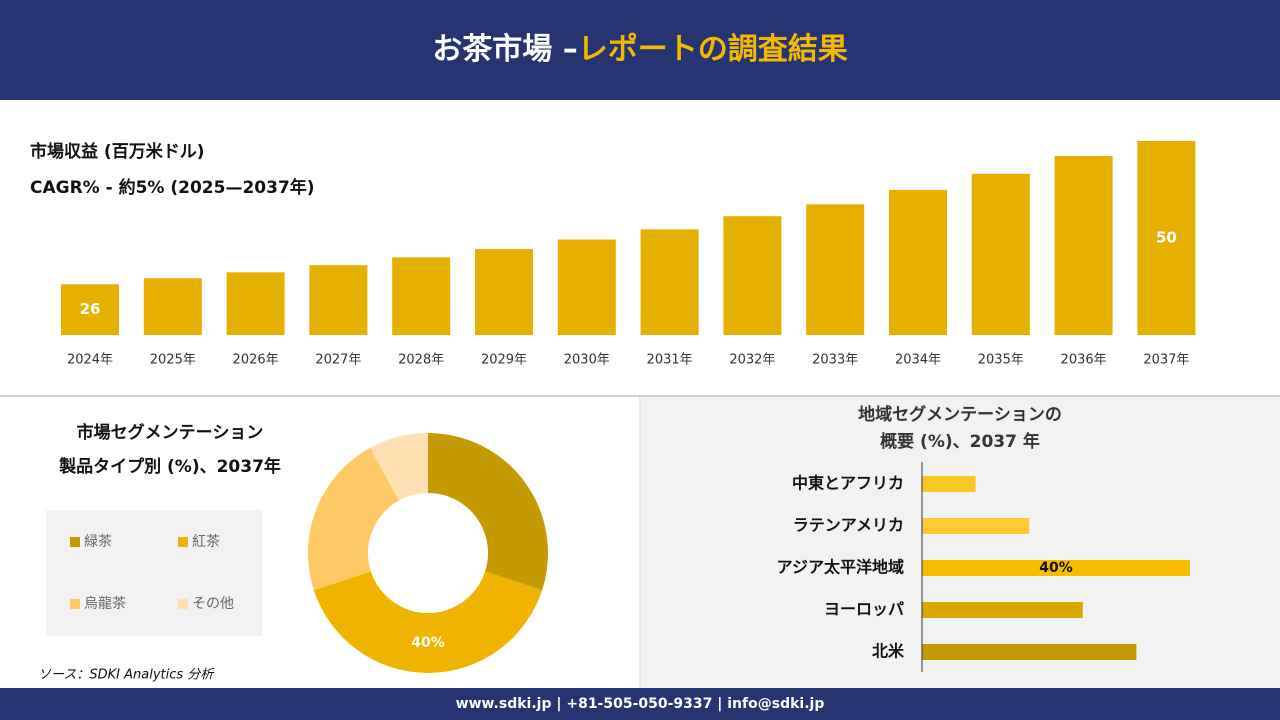 Image resolution: width=1280 pixels, height=720 pixels. What do you see at coordinates (960, 414) in the screenshot?
I see `chart-title: 地域セグメンテーションの` at bounding box center [960, 414].